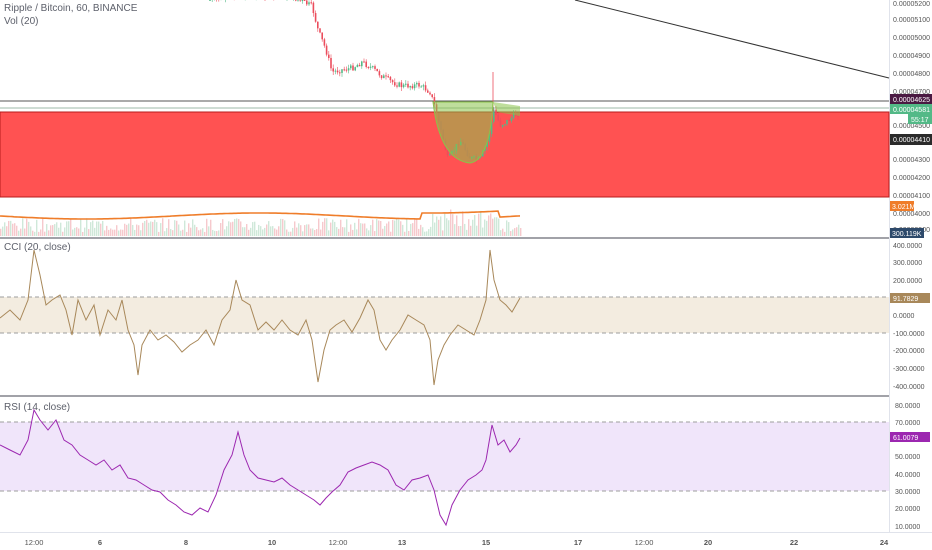  I want to click on price-tick-label: 0.00004500, so click(911, 126).